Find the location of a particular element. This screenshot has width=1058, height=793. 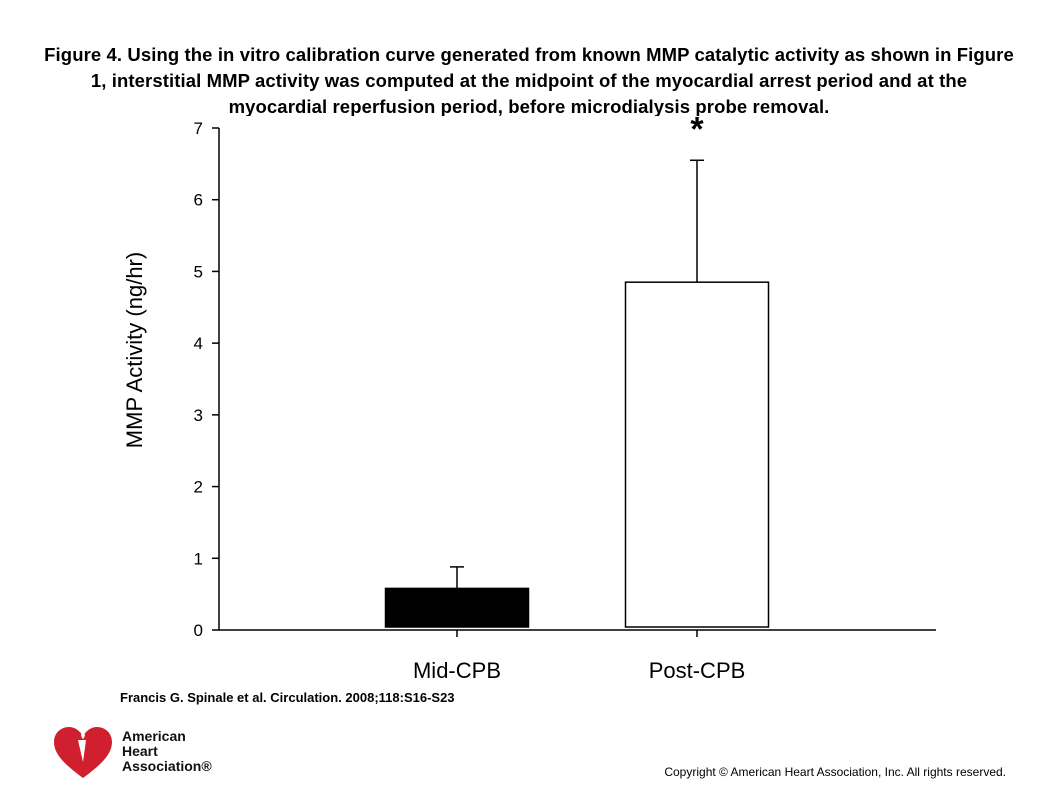

y-axis-label: MMP Activity (ng/hr) is located at coordinates (134, 350).